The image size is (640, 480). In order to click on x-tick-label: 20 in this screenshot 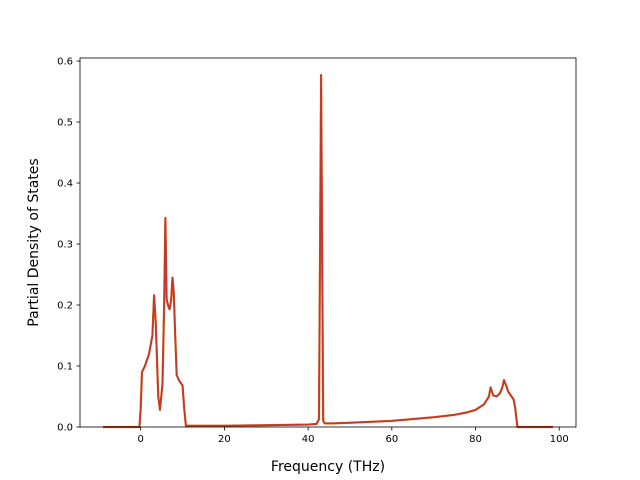, I will do `click(224, 439)`.